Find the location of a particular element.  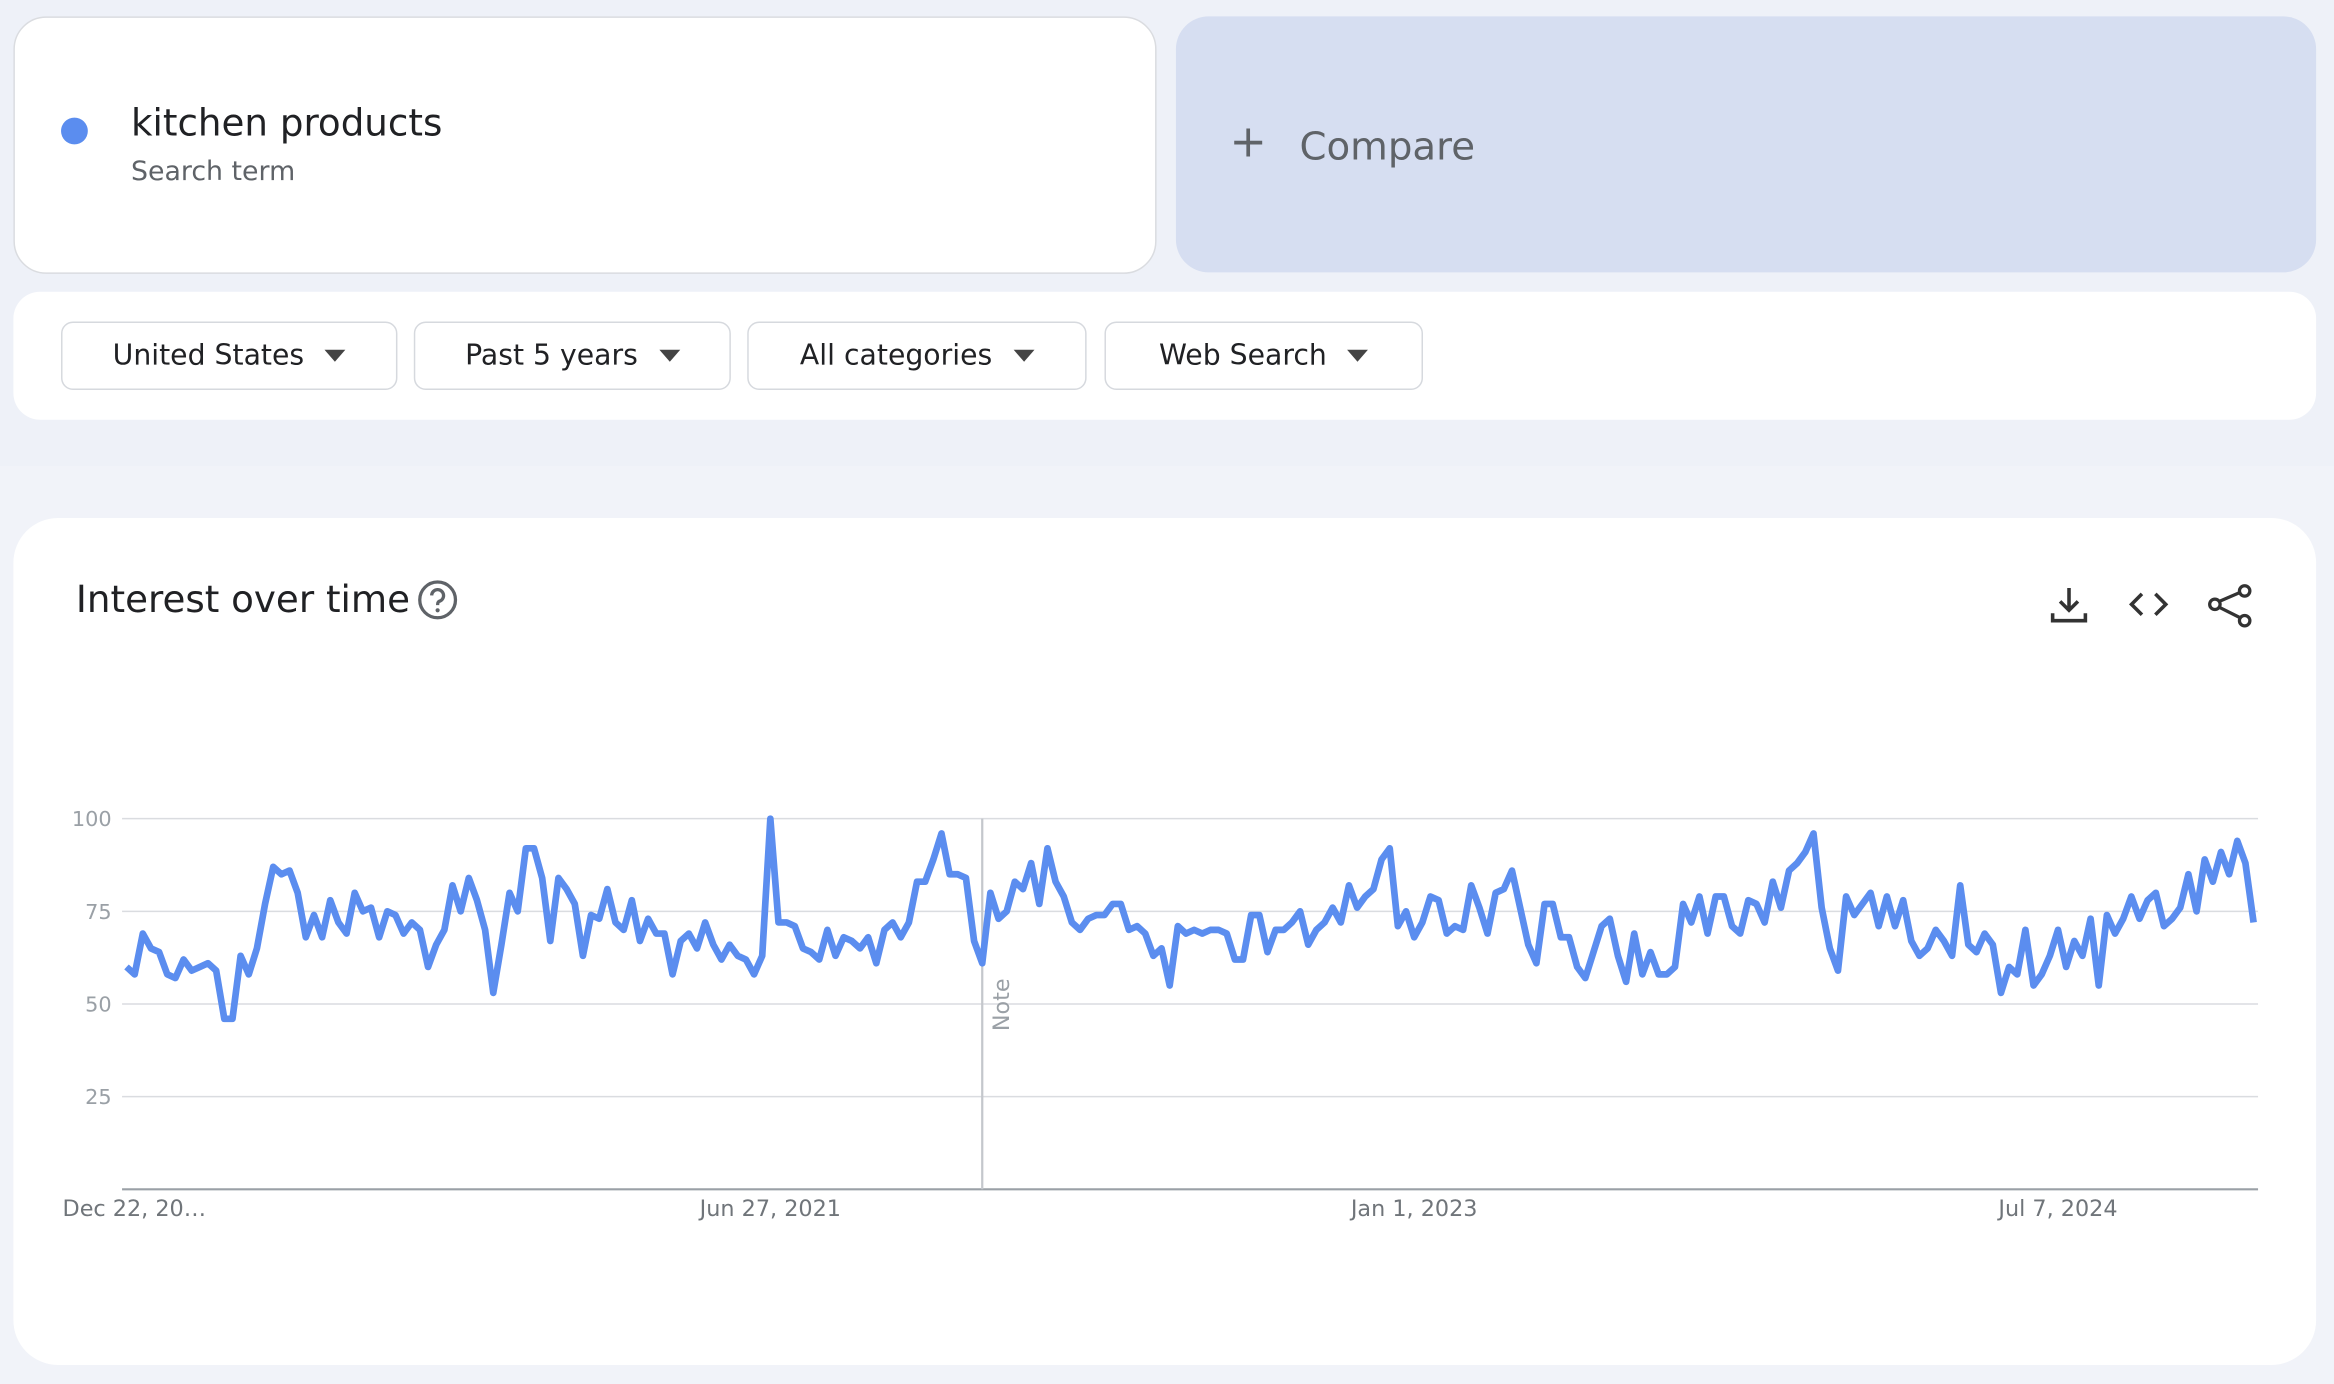

filter-button: Past 5 years is located at coordinates (572, 355).